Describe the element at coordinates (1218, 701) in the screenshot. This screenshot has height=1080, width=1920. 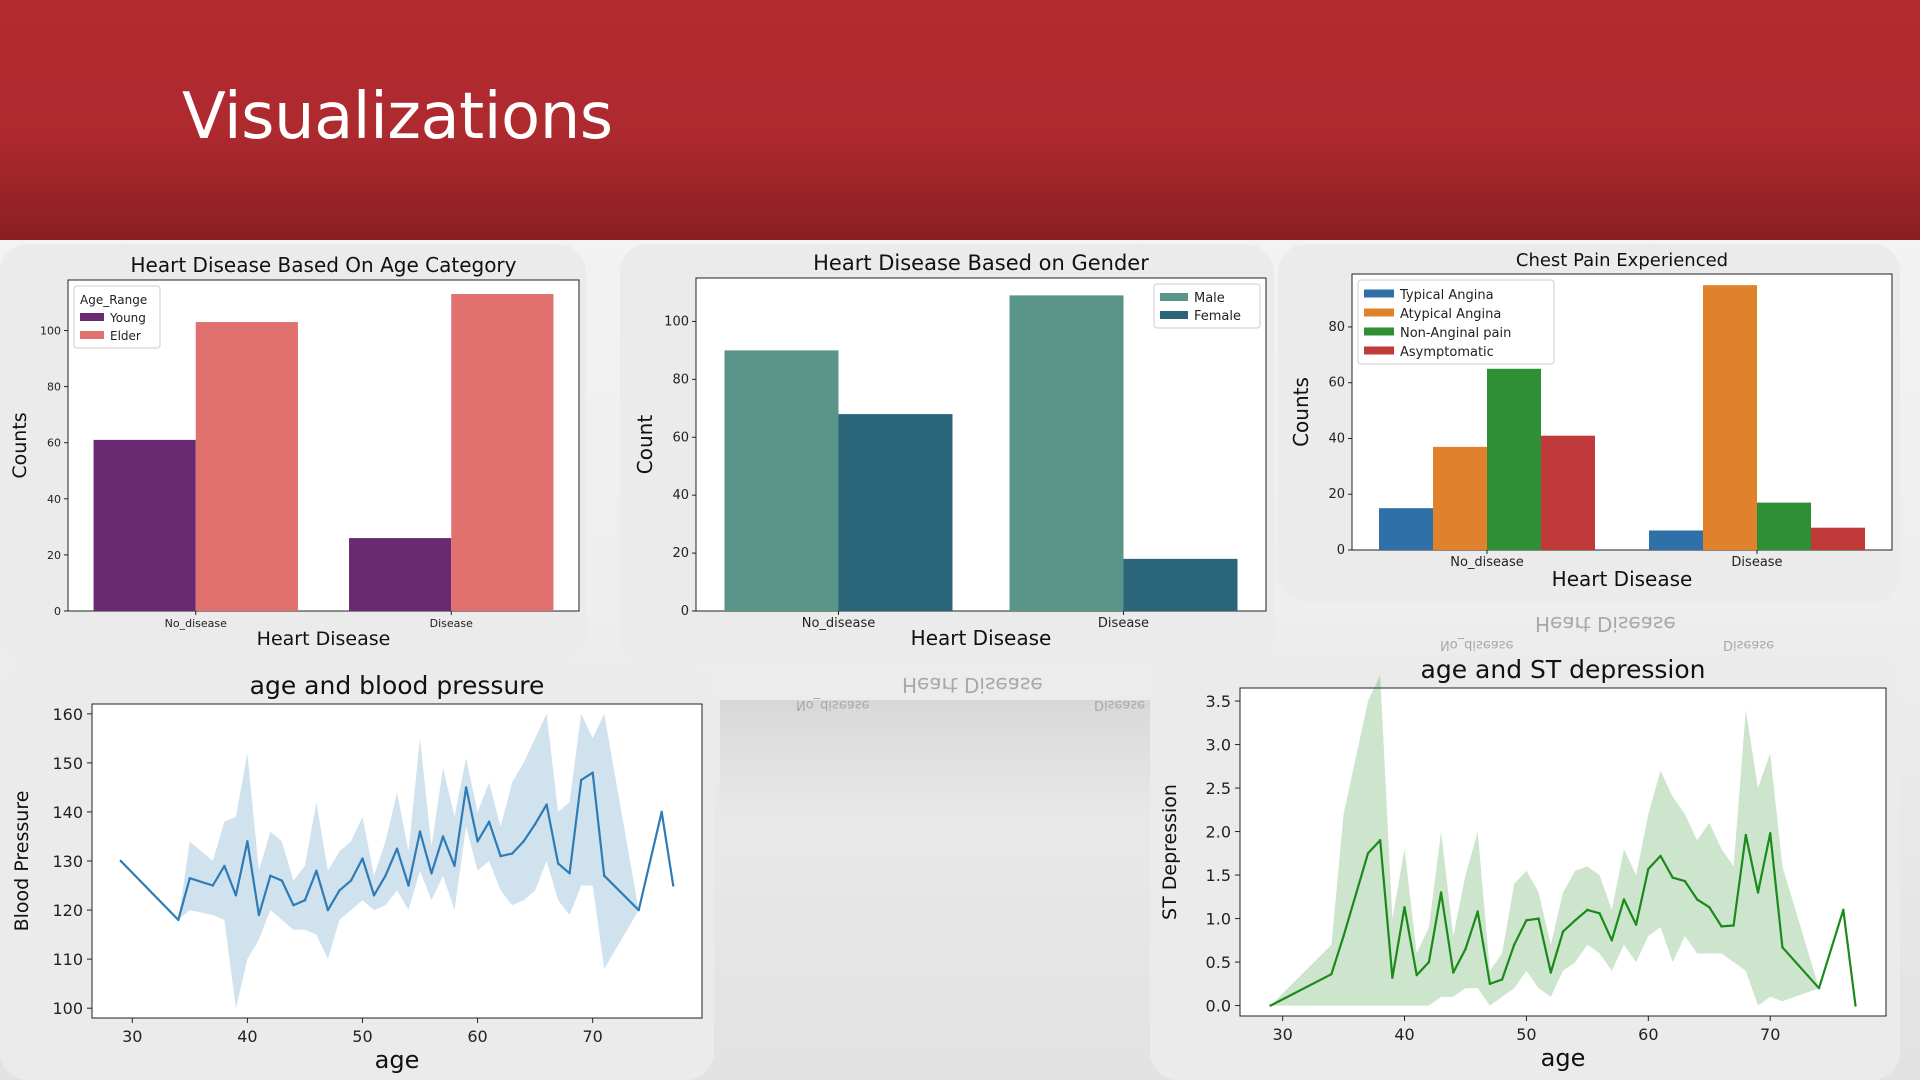
I see `y-tick-label: 3.5` at that location.